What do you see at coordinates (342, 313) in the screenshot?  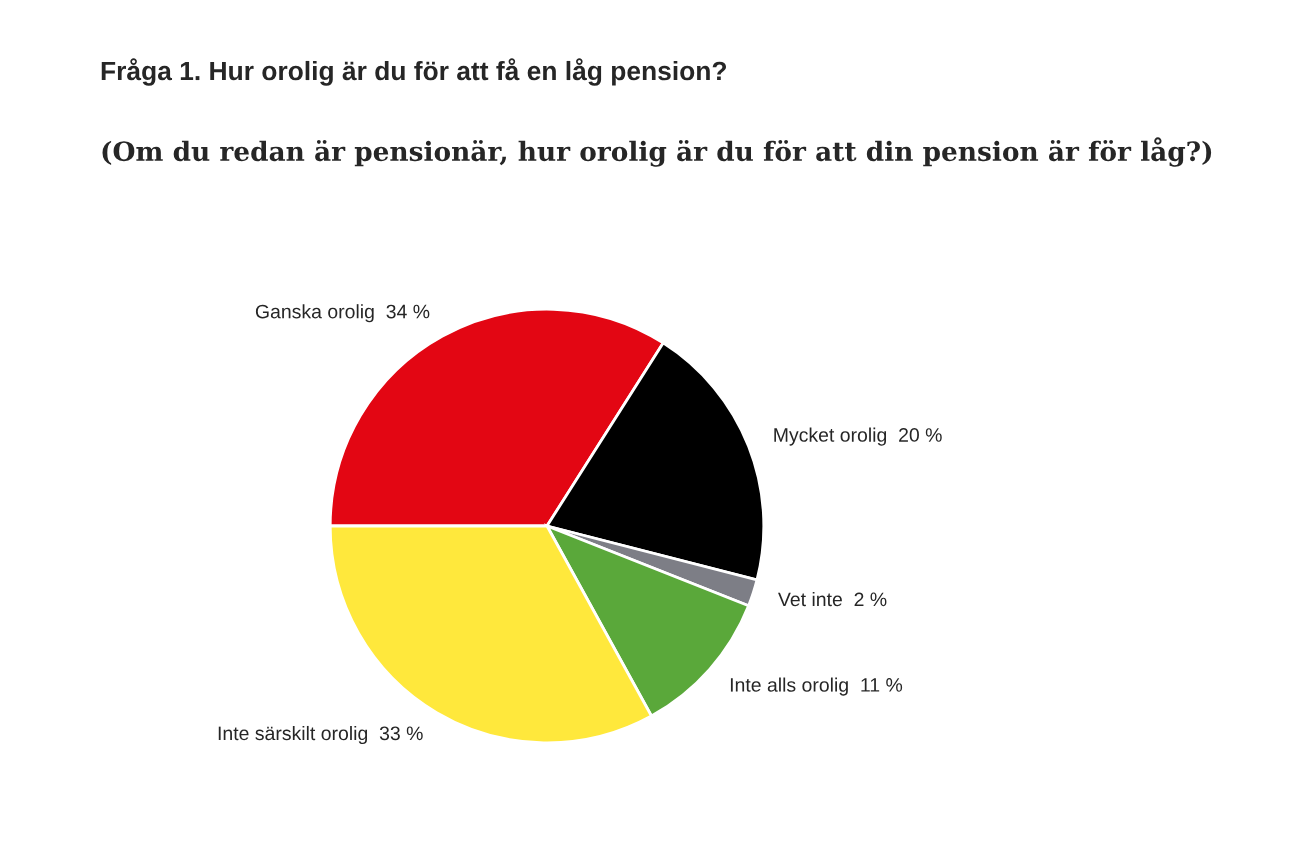 I see `slice-label: Ganska orolig 34 %` at bounding box center [342, 313].